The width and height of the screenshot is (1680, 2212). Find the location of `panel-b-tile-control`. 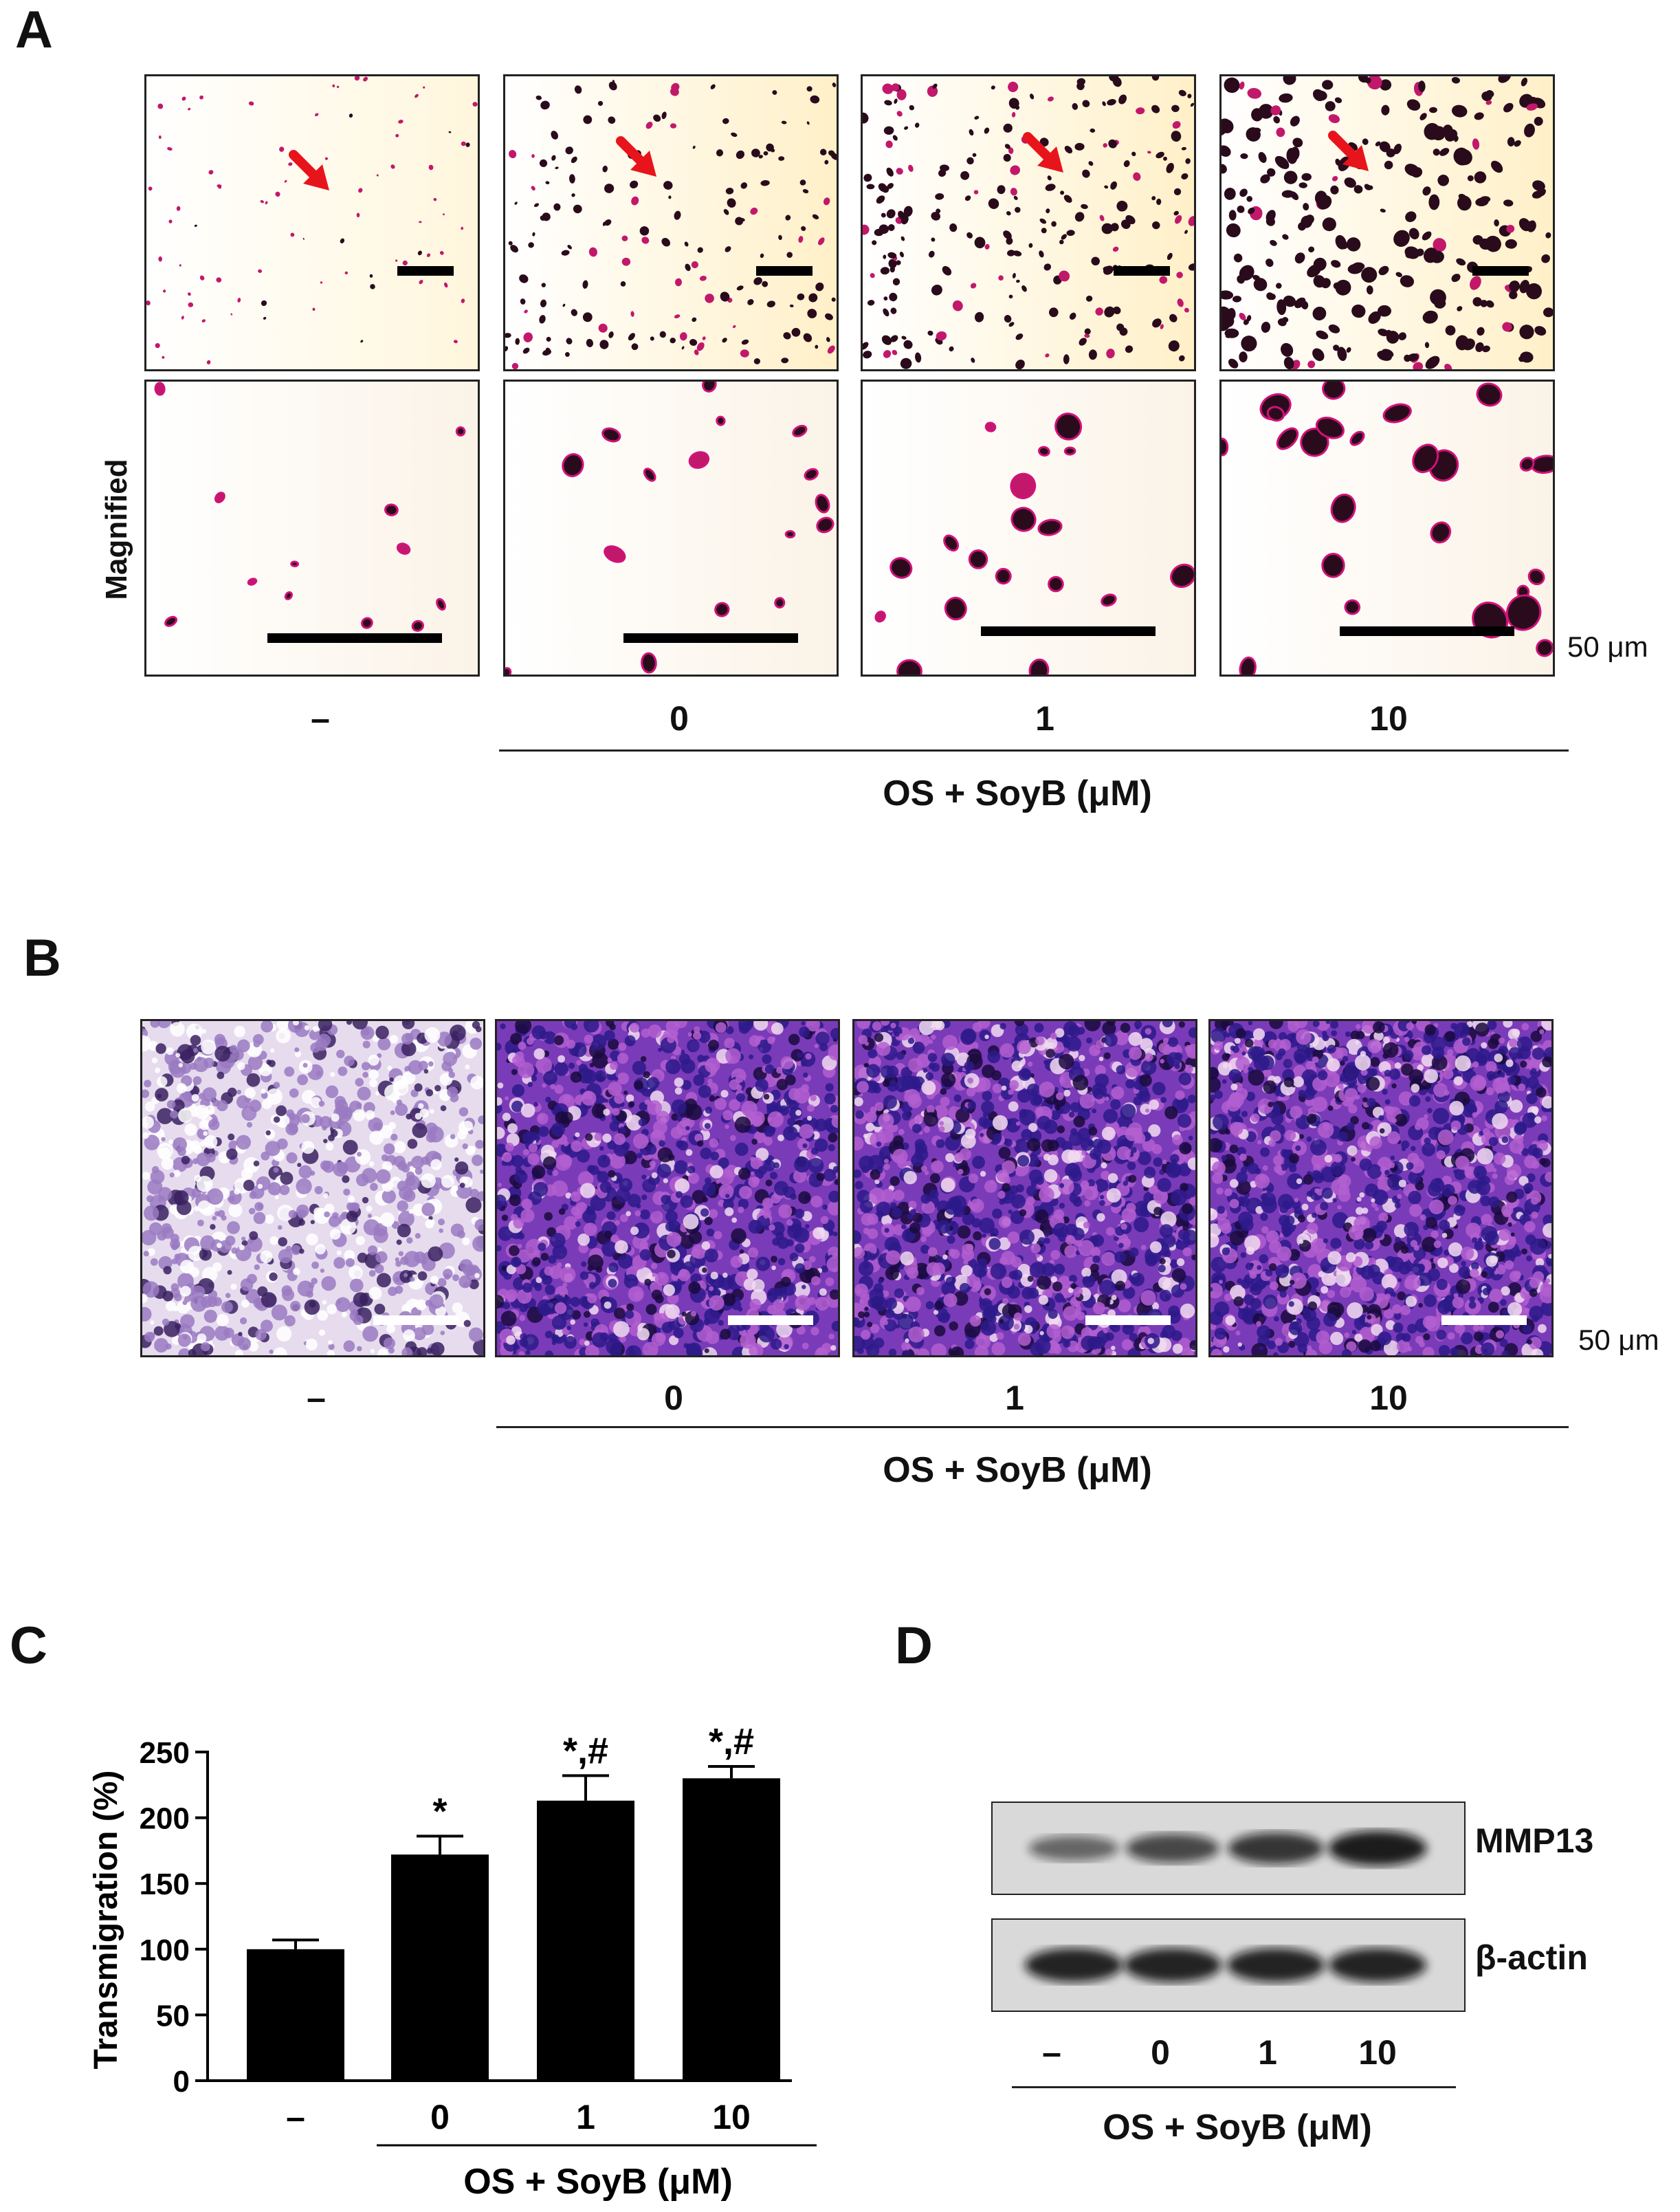

panel-b-tile-control is located at coordinates (312, 1188).